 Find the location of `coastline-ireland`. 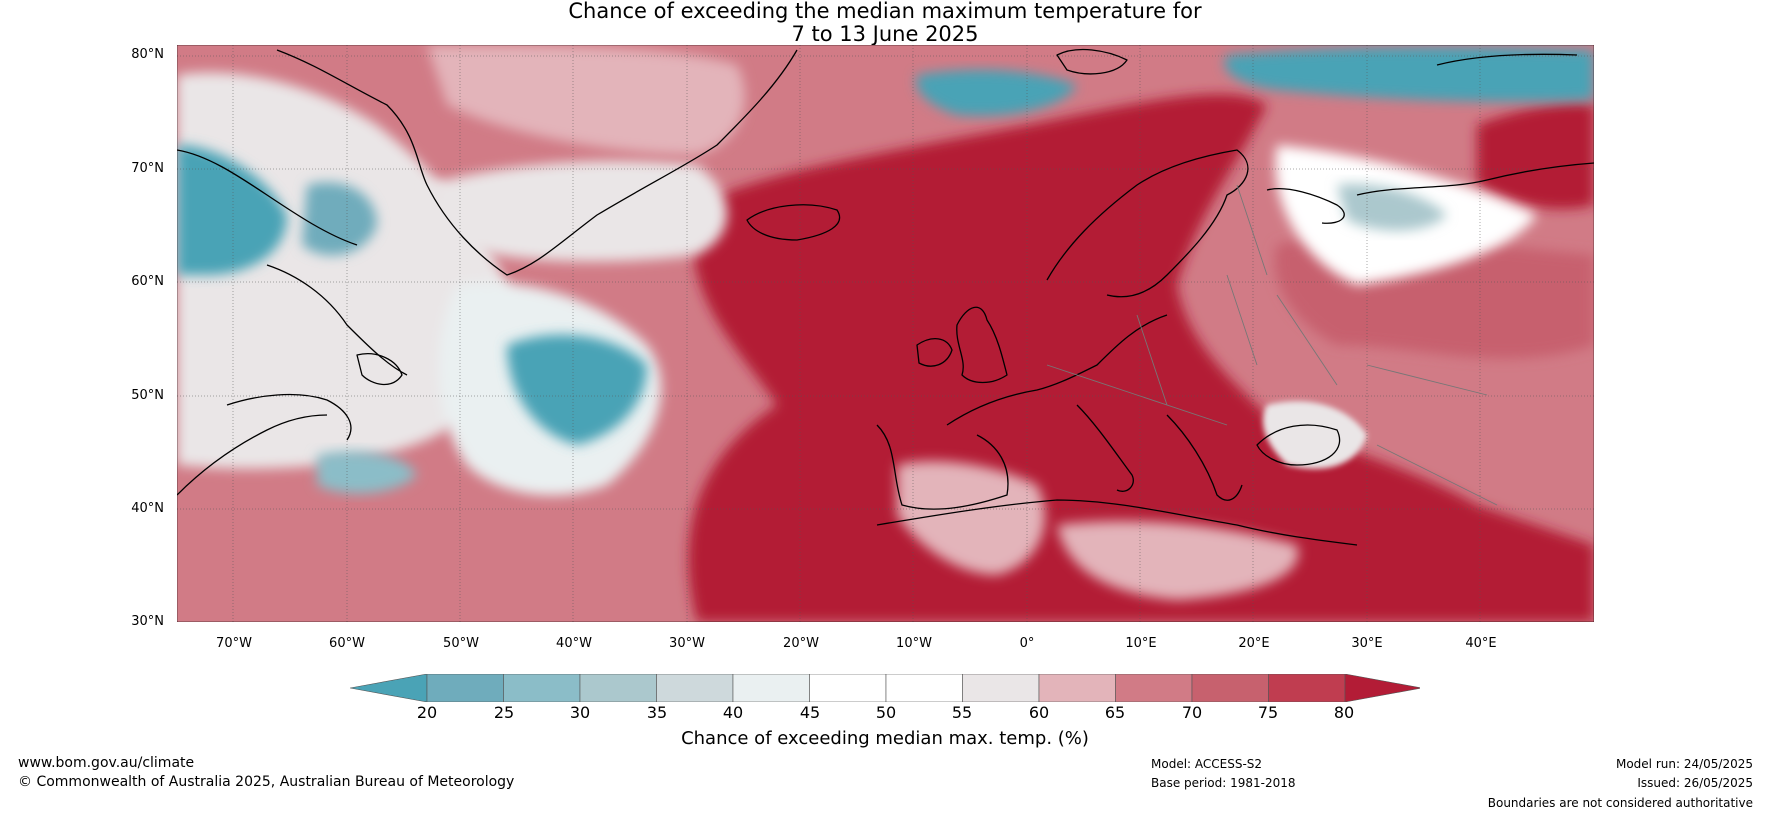

coastline-ireland is located at coordinates (934, 352).